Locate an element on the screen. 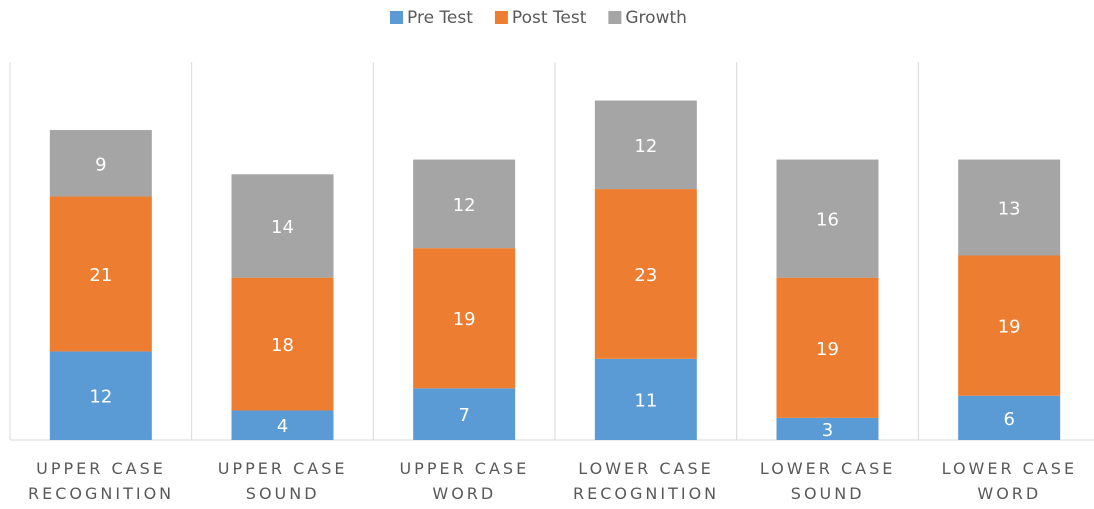  x-tick-label: UPPER CASE SOUND is located at coordinates (282, 481).